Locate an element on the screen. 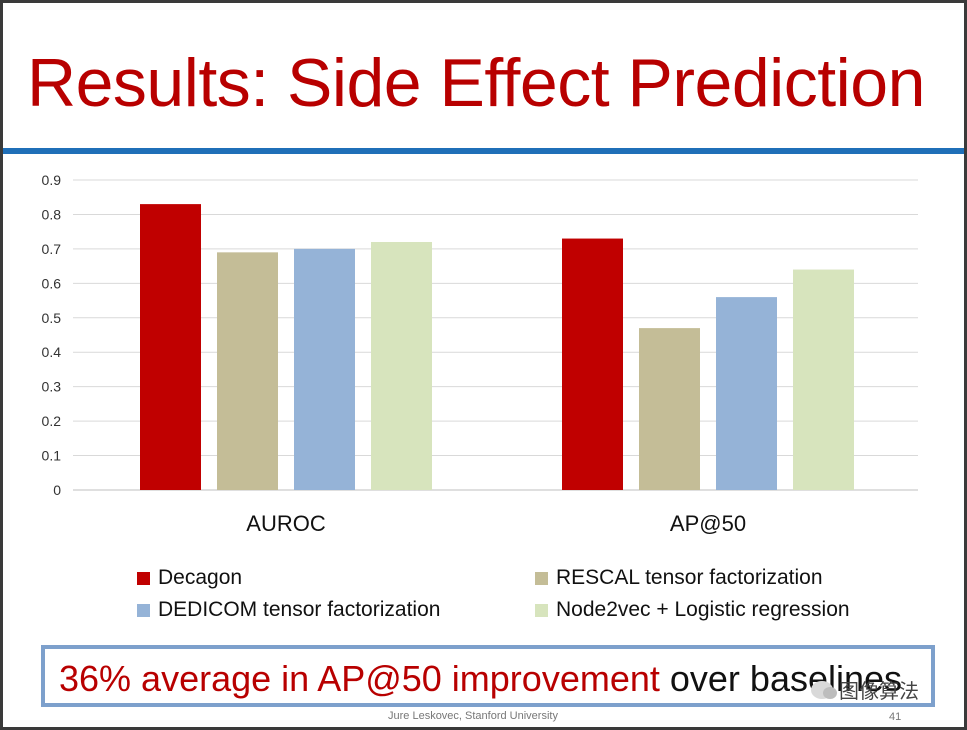  watermark-text: 图像算法 is located at coordinates (879, 692).